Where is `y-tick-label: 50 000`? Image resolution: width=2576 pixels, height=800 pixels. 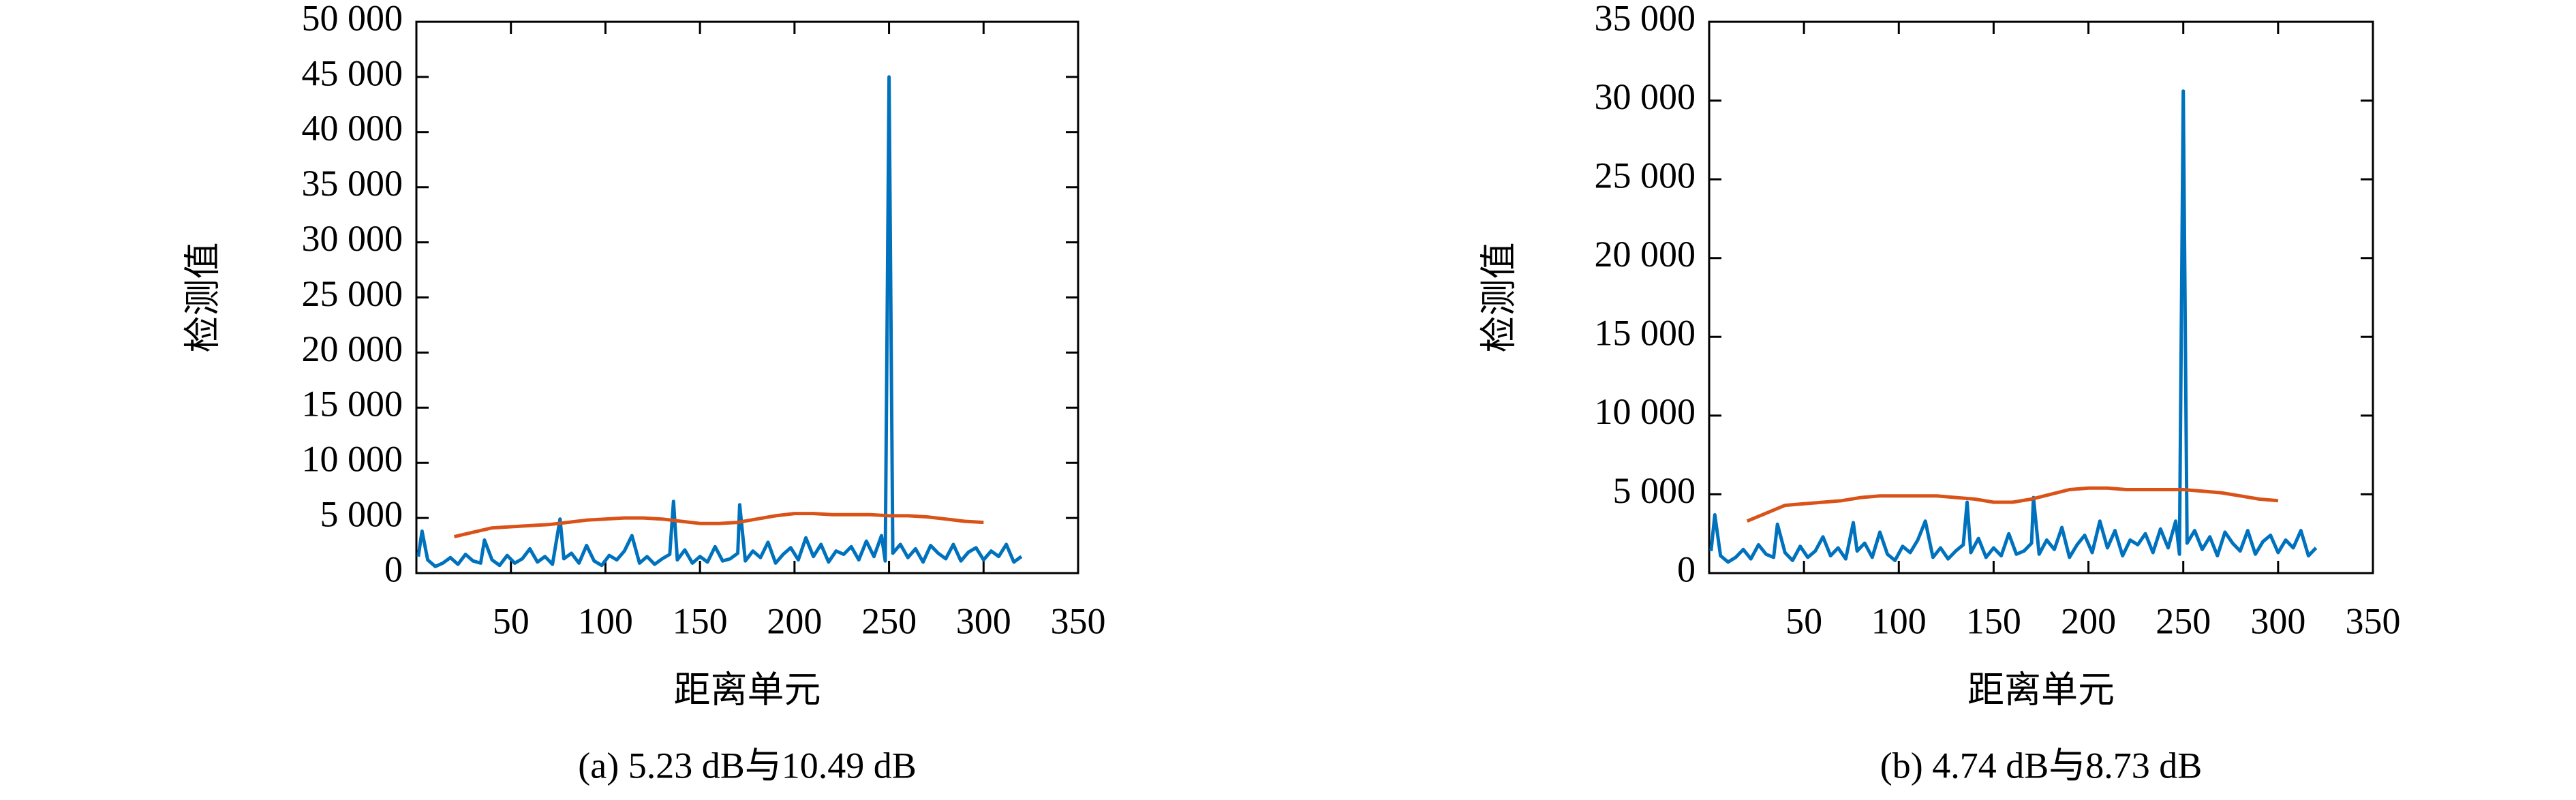
y-tick-label: 50 000 is located at coordinates (352, 19).